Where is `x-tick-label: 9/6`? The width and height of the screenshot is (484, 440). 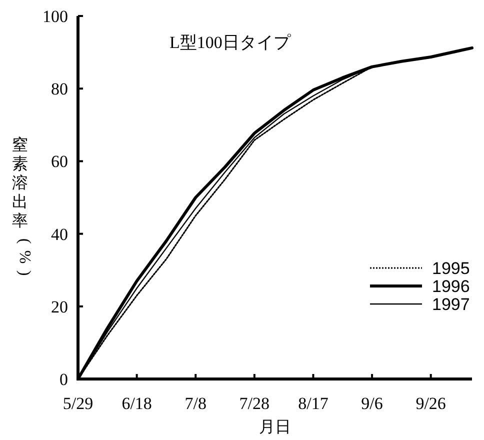 x-tick-label: 9/6 is located at coordinates (372, 403).